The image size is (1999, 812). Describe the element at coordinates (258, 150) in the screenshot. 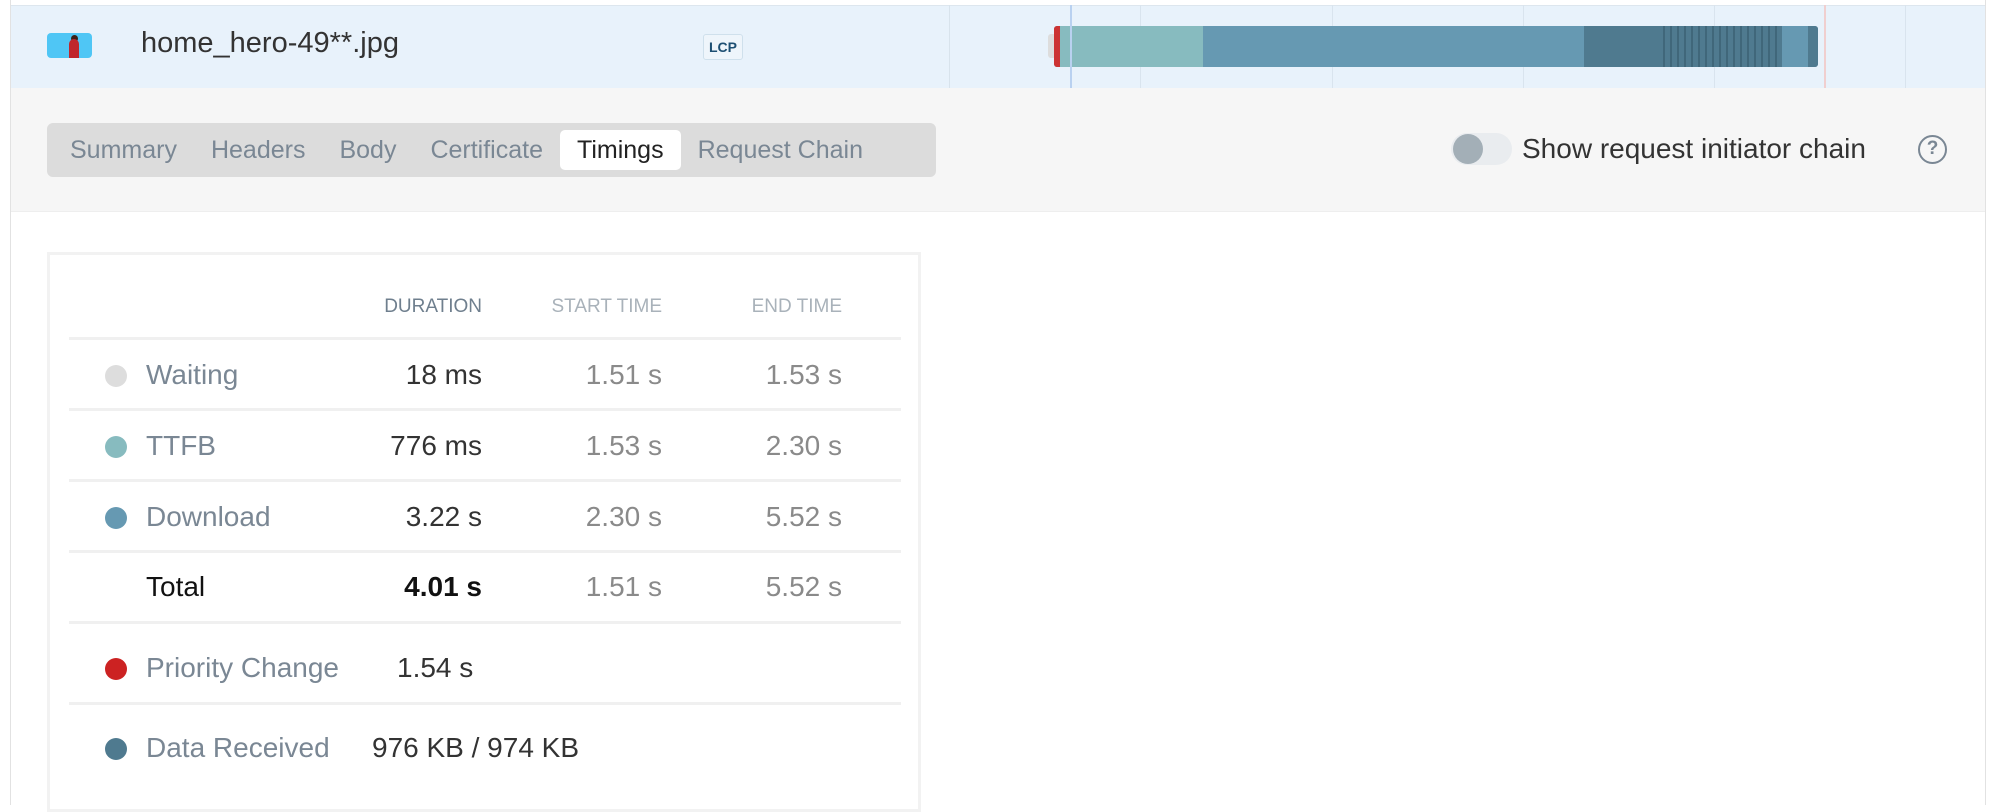

I see `tab-headers: Headers` at that location.